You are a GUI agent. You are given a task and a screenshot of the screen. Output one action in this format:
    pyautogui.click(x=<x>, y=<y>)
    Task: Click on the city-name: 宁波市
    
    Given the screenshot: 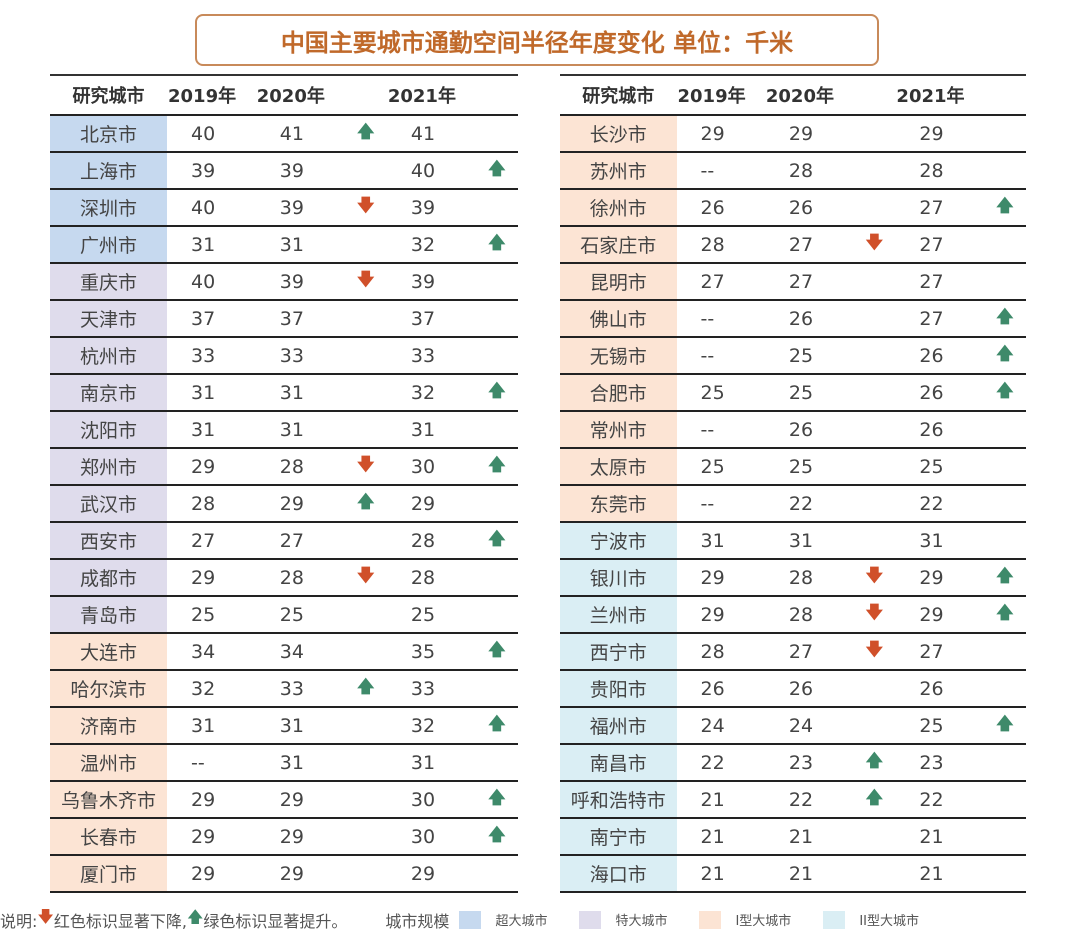 What is the action you would take?
    pyautogui.click(x=618, y=541)
    